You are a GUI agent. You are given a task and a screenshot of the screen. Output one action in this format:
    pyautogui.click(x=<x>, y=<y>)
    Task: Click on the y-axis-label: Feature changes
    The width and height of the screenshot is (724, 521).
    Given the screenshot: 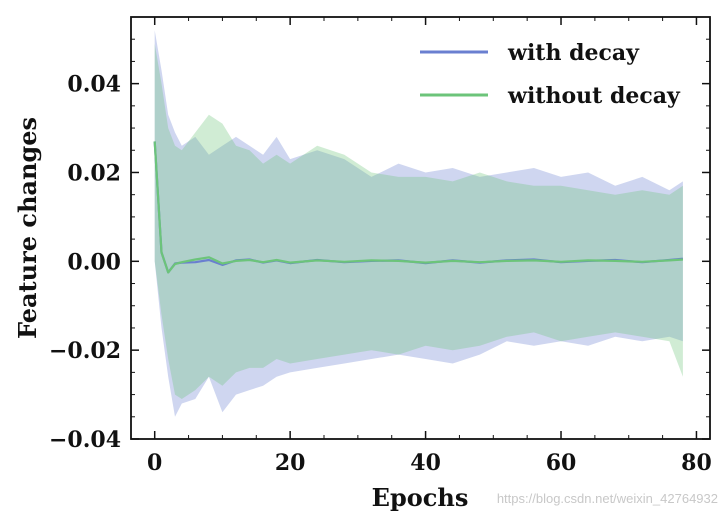 What is the action you would take?
    pyautogui.click(x=27, y=228)
    